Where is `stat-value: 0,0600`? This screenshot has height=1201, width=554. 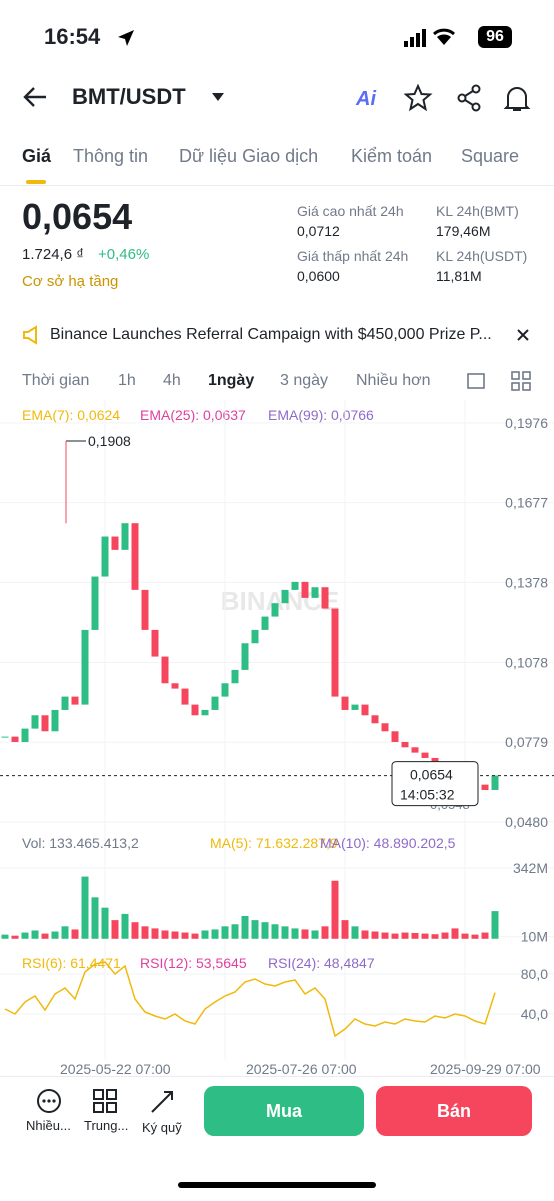 stat-value: 0,0600 is located at coordinates (318, 276).